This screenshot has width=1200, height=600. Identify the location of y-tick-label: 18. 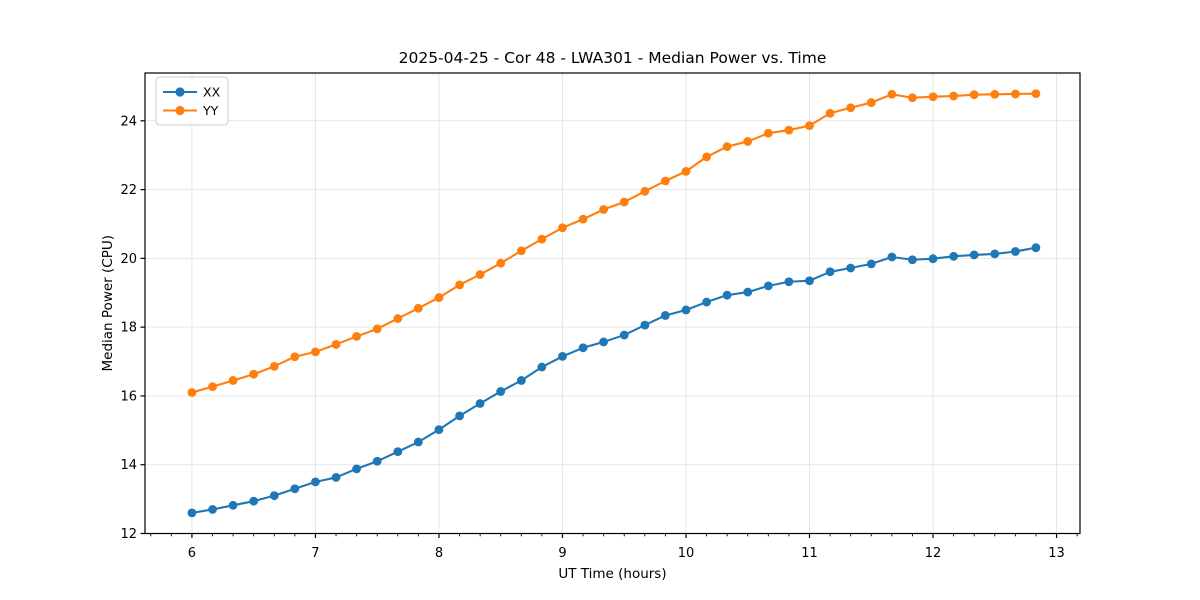
(128, 328).